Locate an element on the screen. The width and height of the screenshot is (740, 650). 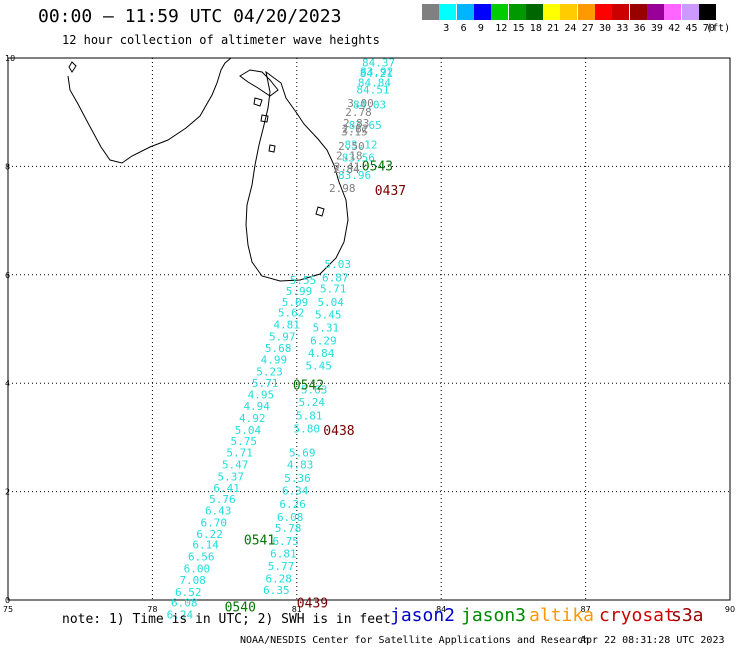
pass-time-label: 0438 is located at coordinates (338, 431).